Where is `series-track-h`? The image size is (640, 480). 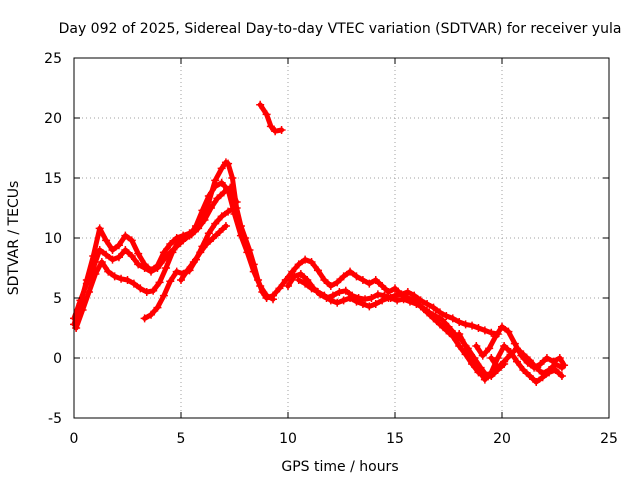 series-track-h is located at coordinates (388, 325).